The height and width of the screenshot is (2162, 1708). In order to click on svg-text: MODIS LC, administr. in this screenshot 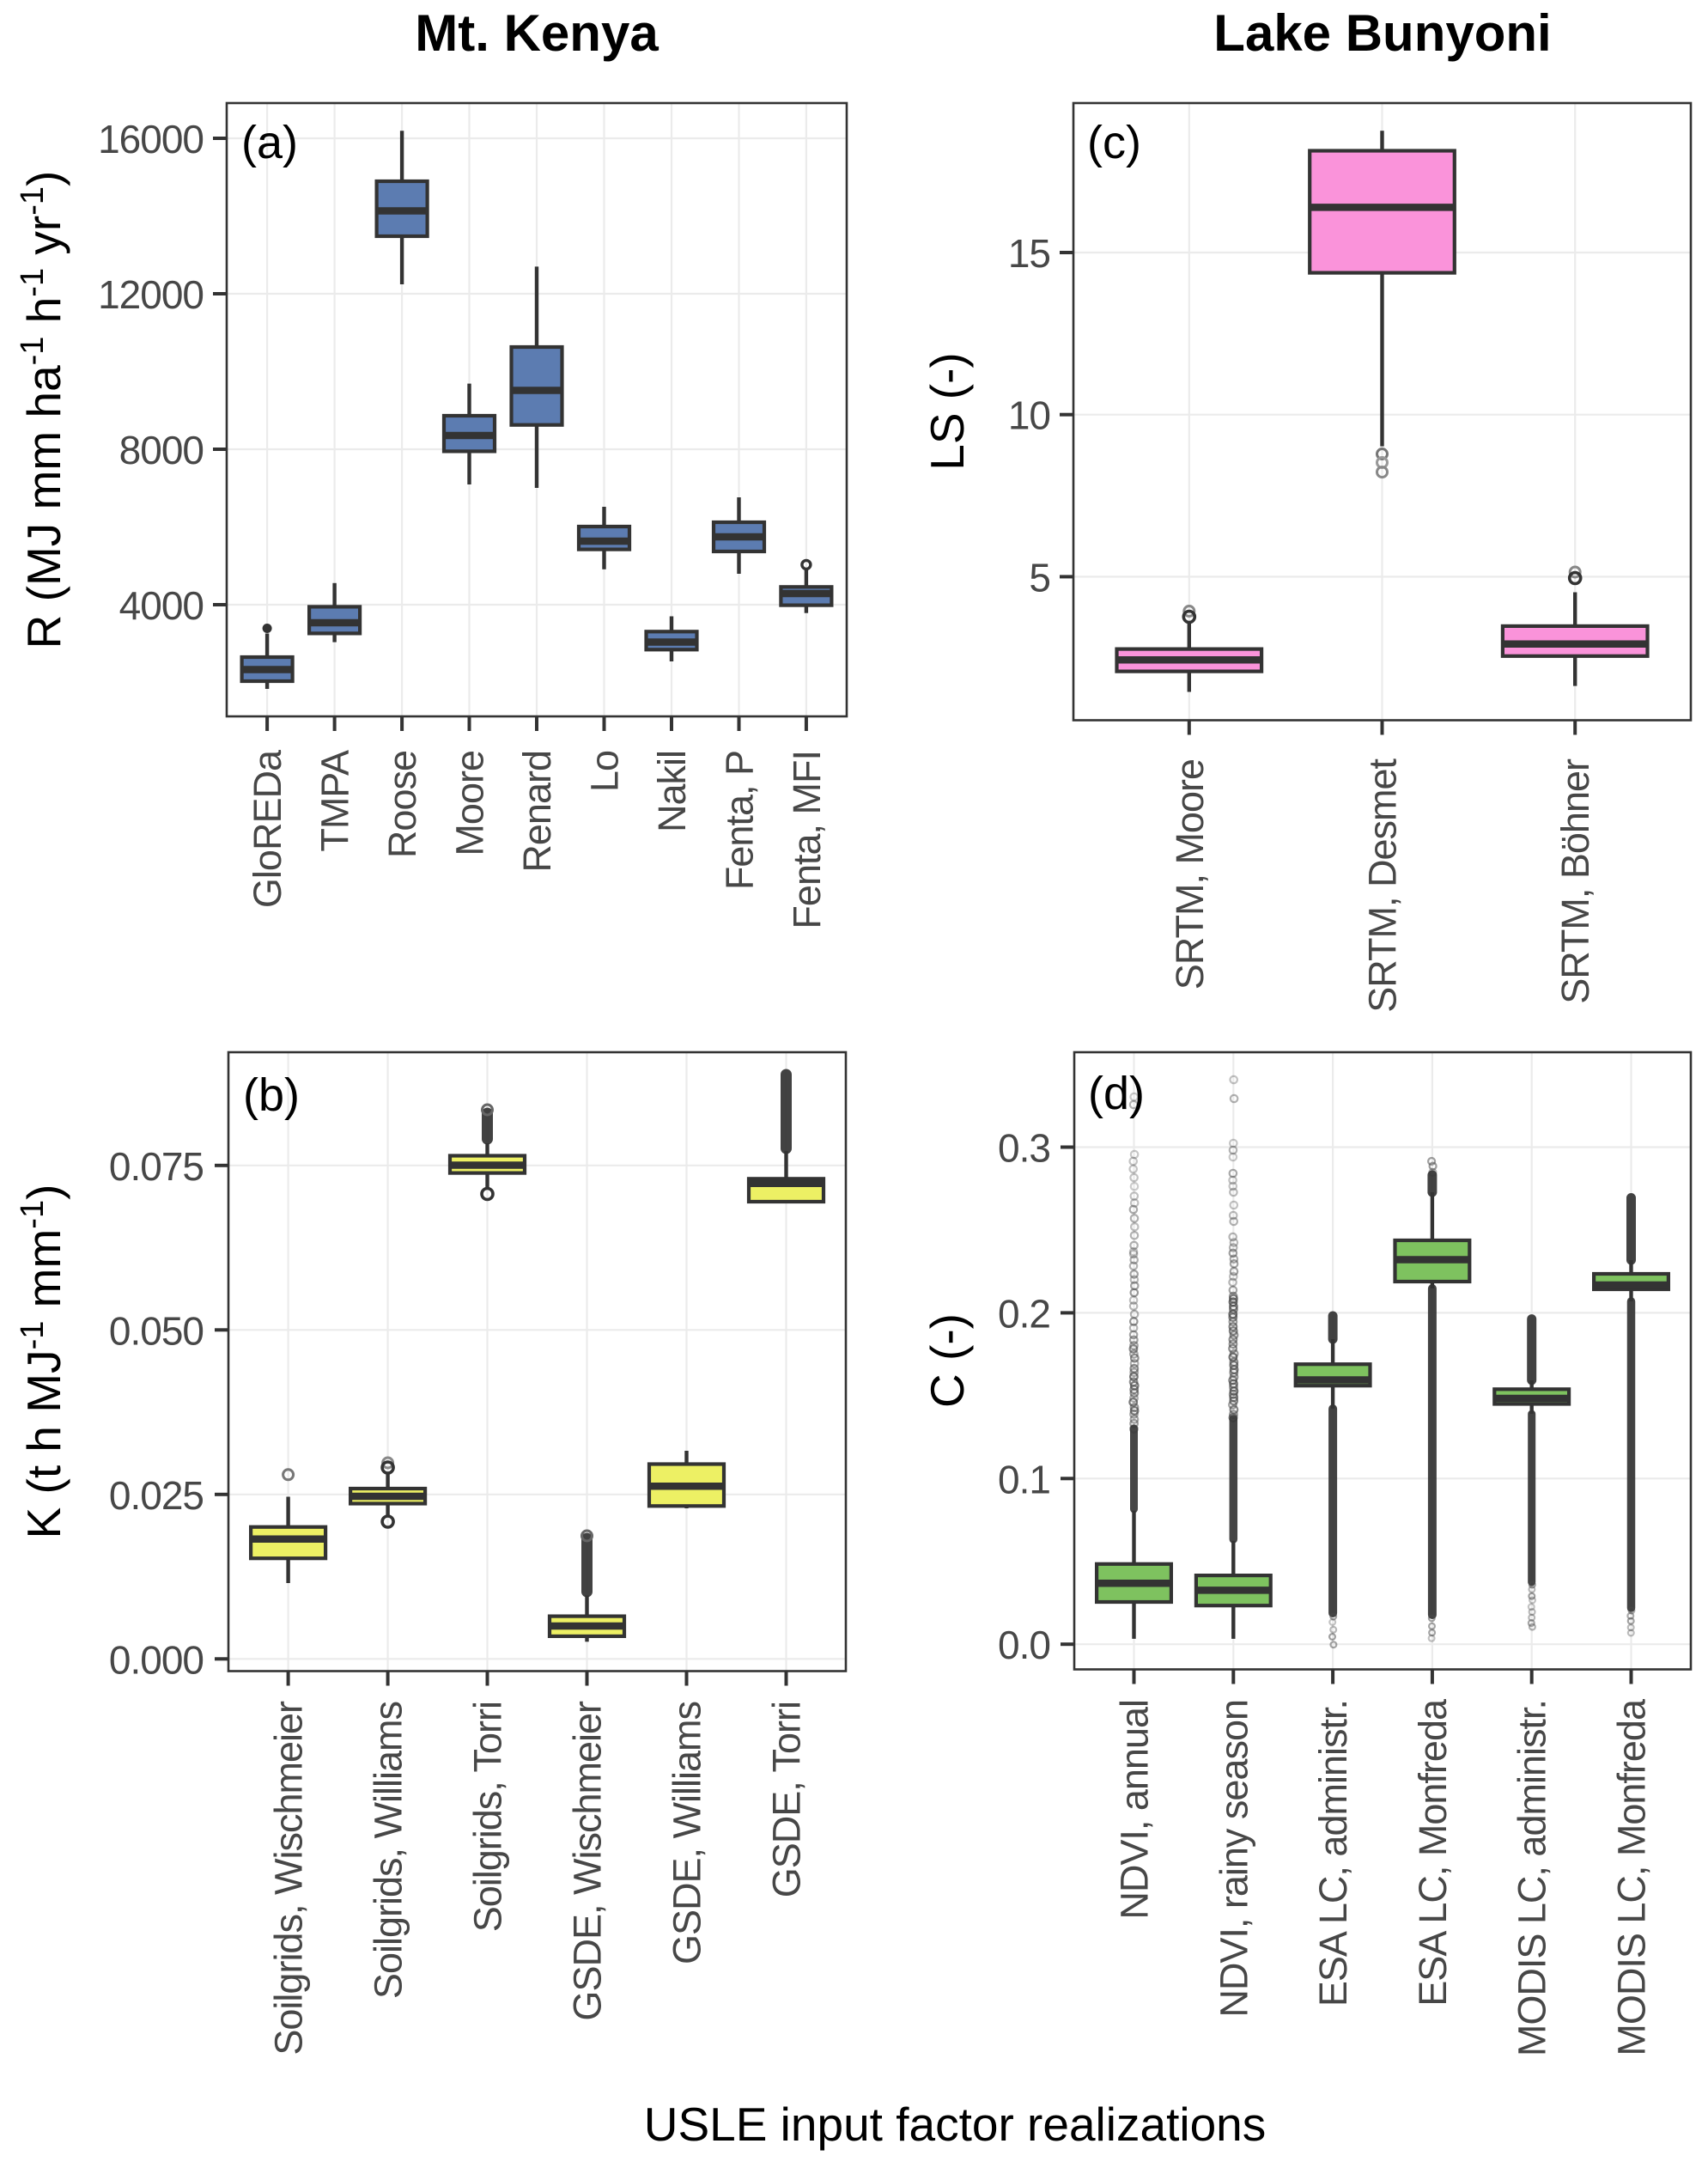, I will do `click(1532, 1878)`.